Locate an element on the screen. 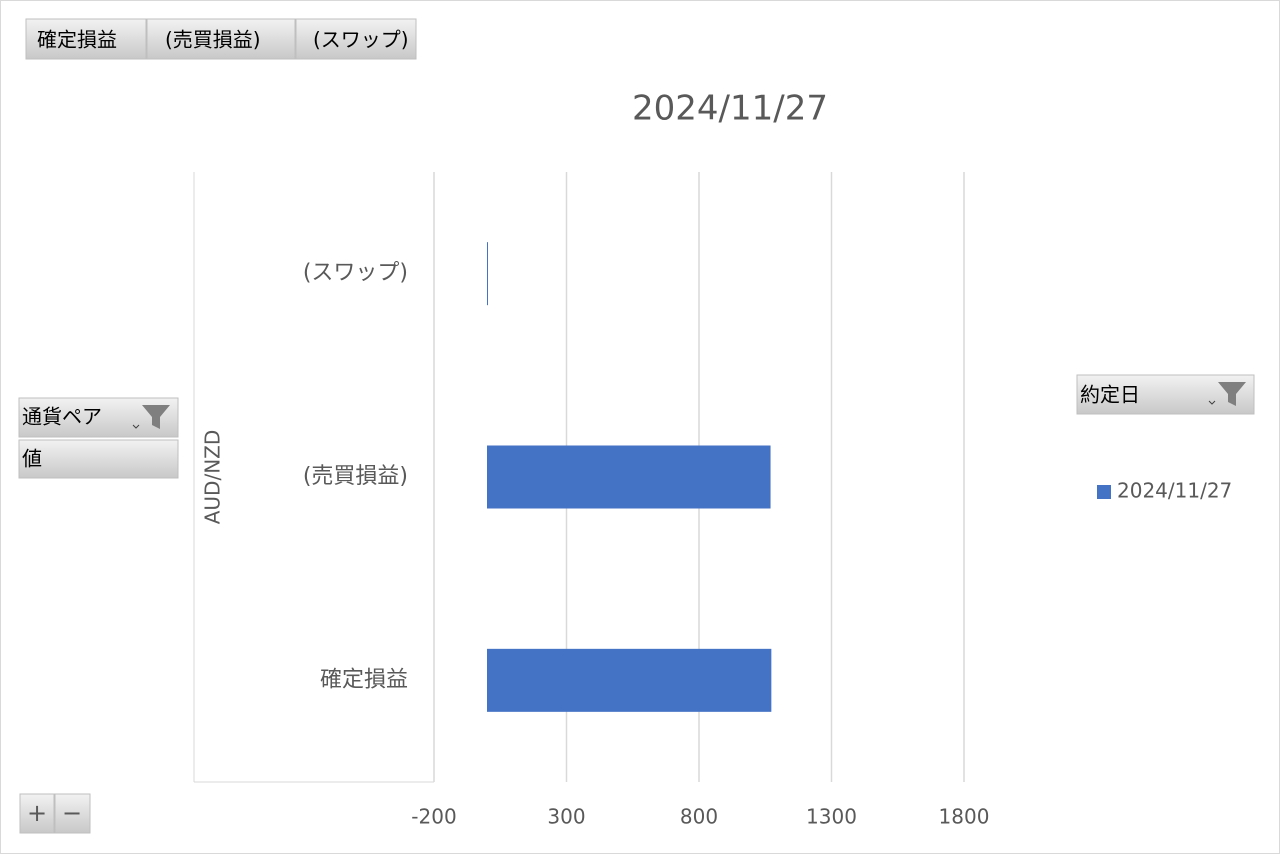 This screenshot has width=1280, height=858. legend-label: 2024/11/27 is located at coordinates (1174, 491).